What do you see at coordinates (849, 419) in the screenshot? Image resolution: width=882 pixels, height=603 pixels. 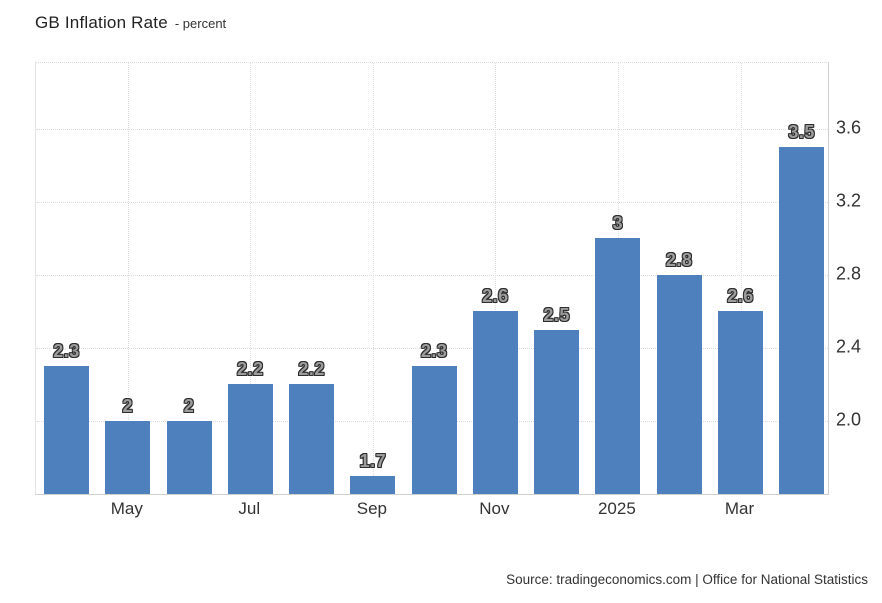 I see `y-axis-tick-label: 2.0` at bounding box center [849, 419].